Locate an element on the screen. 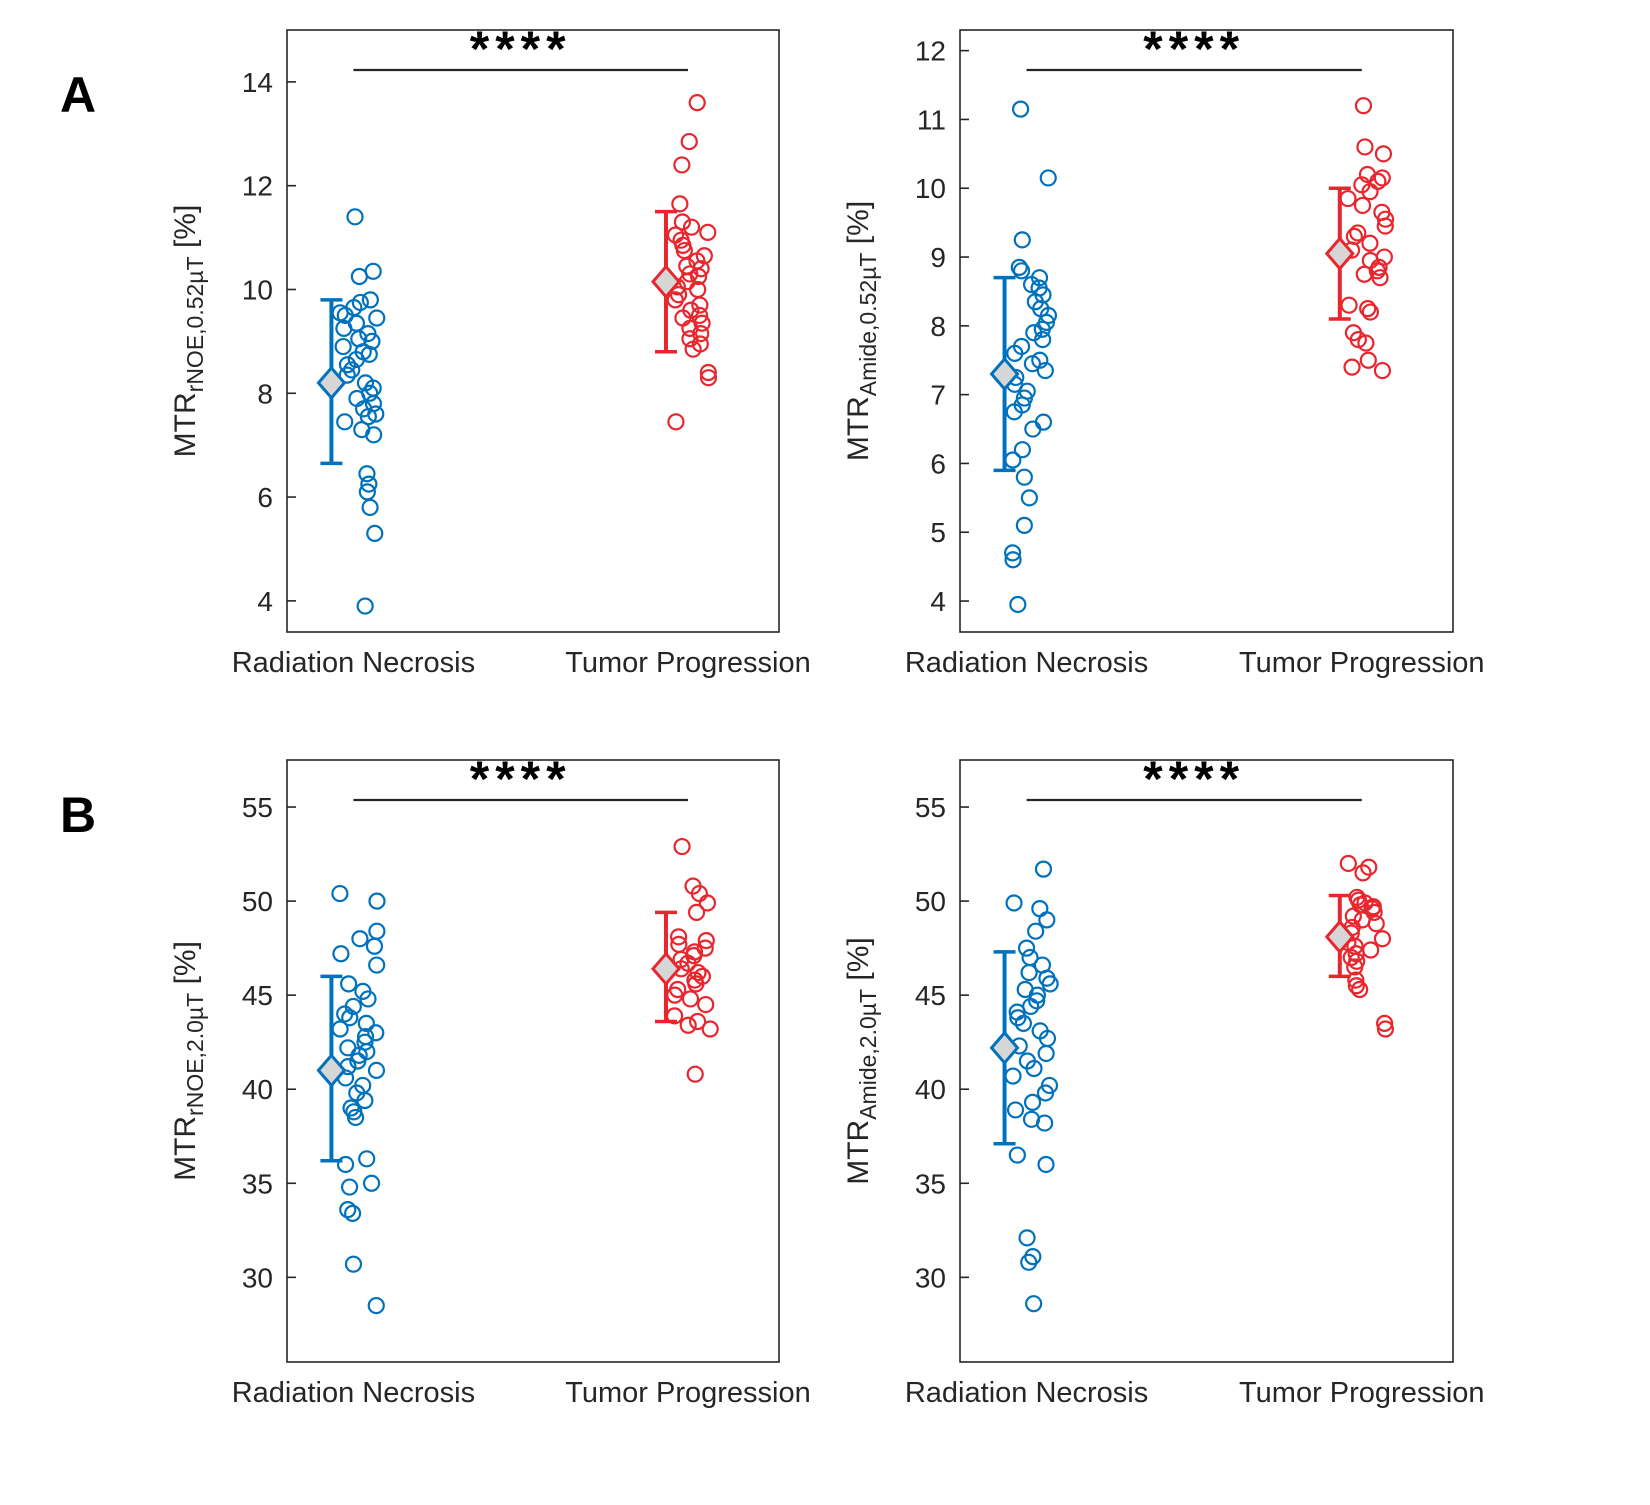  y-tick-label: 10 is located at coordinates (930, 188).